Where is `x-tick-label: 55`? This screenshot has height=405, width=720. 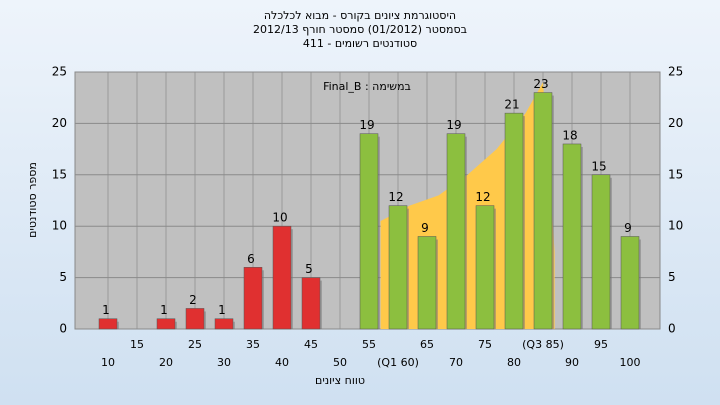 x-tick-label: 55 is located at coordinates (369, 344).